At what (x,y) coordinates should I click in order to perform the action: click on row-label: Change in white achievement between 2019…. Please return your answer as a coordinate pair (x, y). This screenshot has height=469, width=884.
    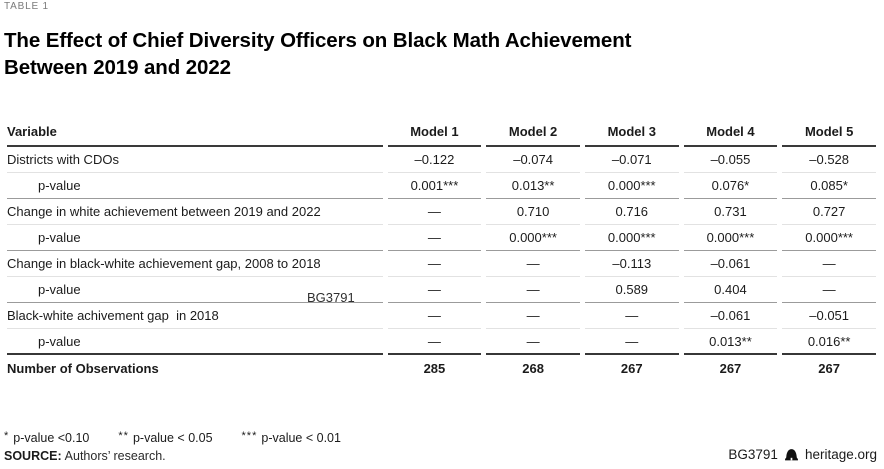
    Looking at the image, I should click on (195, 212).